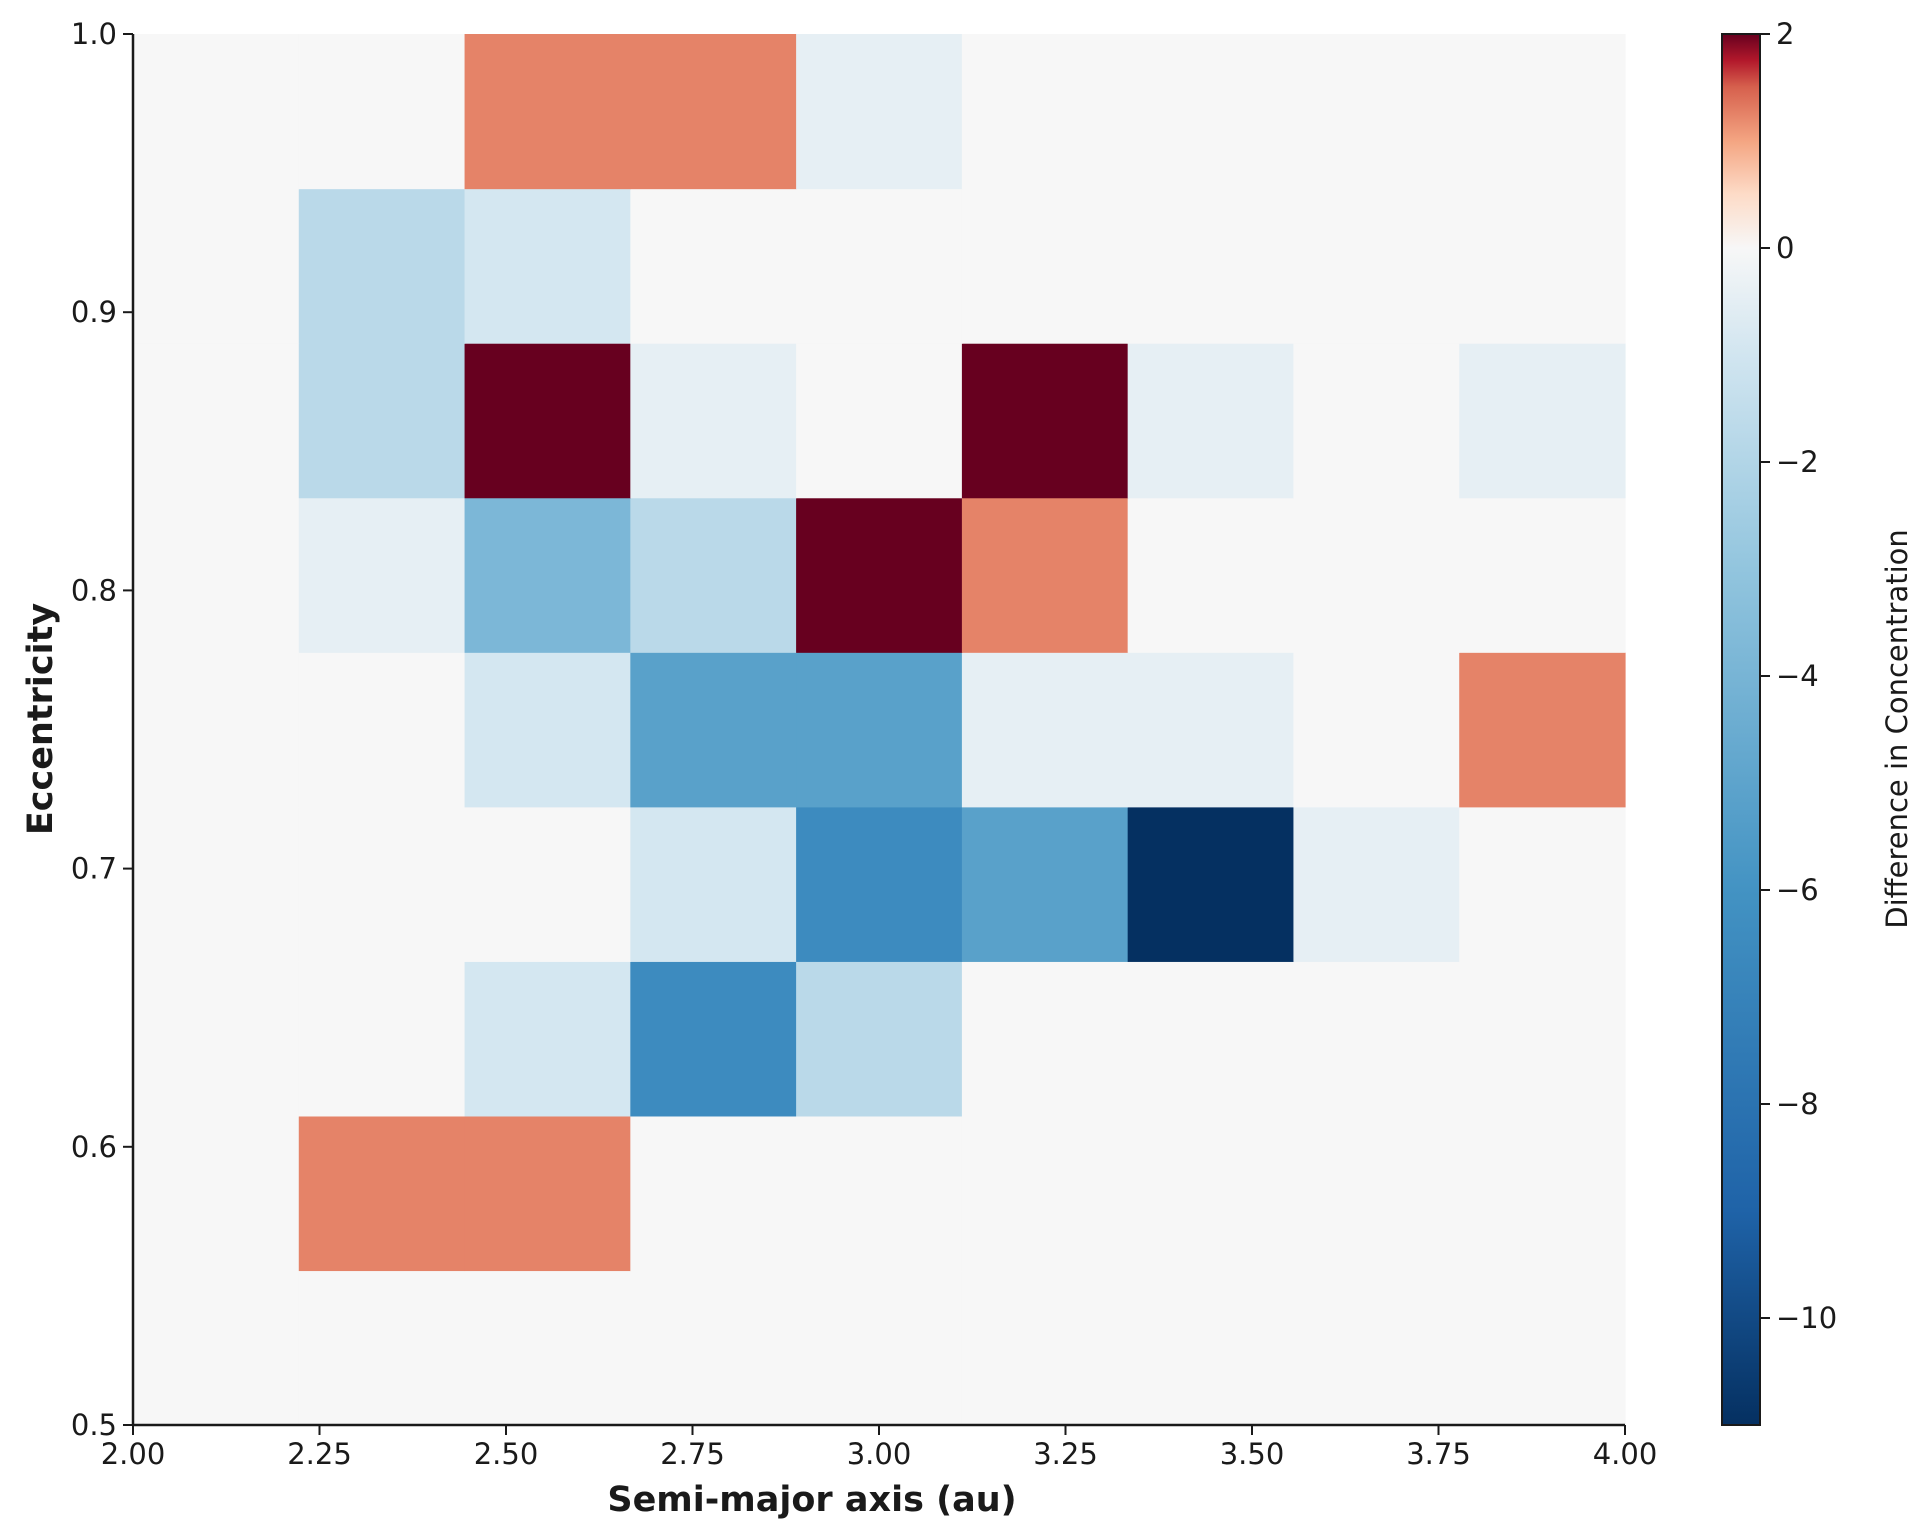 Image resolution: width=1926 pixels, height=1530 pixels. Describe the element at coordinates (1897, 729) in the screenshot. I see `colorbar-label: Difference in Concentration` at that location.